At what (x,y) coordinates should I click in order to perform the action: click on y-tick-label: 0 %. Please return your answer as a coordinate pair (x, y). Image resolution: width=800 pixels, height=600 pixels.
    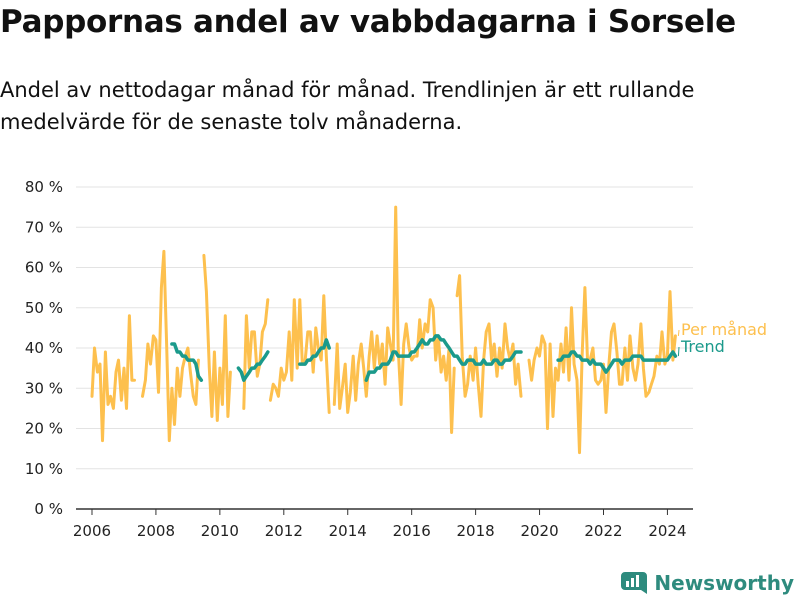
    Looking at the image, I should click on (48, 509).